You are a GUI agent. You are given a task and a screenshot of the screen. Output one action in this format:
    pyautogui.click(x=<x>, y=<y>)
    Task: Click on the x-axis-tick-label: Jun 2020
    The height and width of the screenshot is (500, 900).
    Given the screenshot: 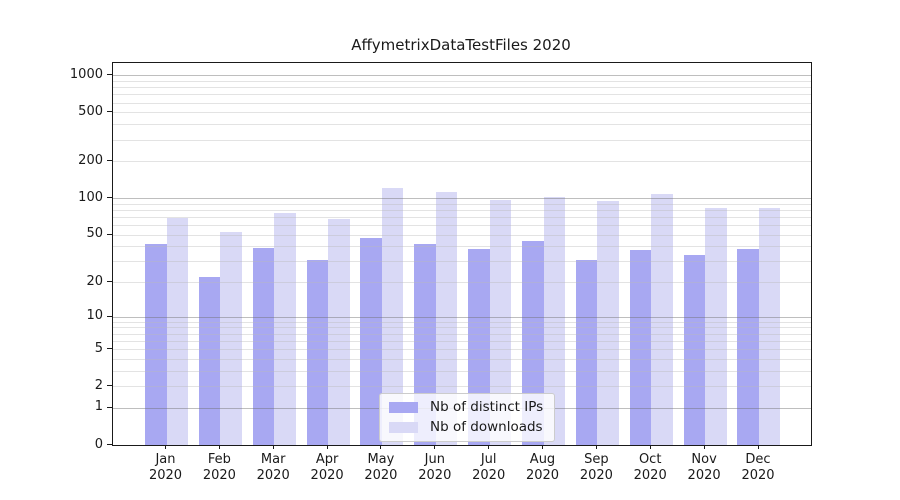 What is the action you would take?
    pyautogui.click(x=435, y=467)
    